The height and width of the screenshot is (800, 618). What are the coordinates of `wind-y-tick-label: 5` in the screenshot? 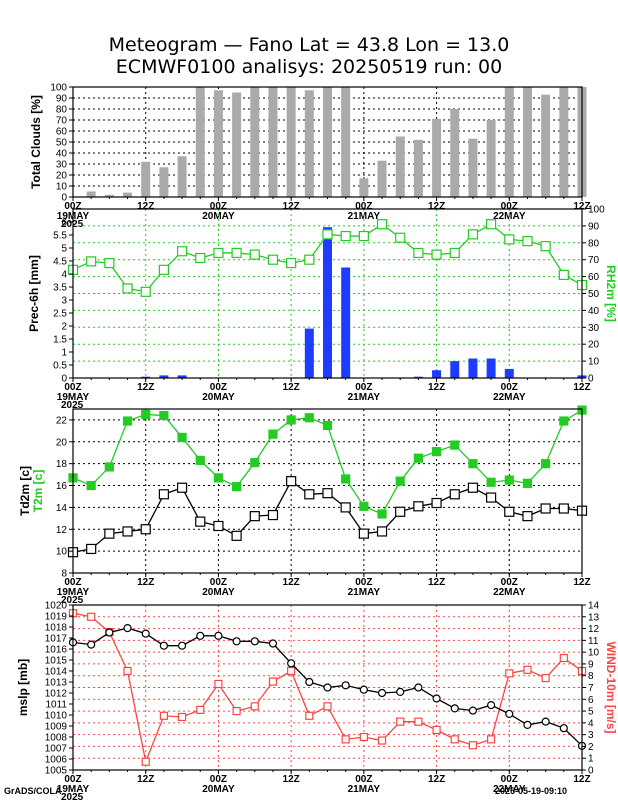 It's located at (591, 712).